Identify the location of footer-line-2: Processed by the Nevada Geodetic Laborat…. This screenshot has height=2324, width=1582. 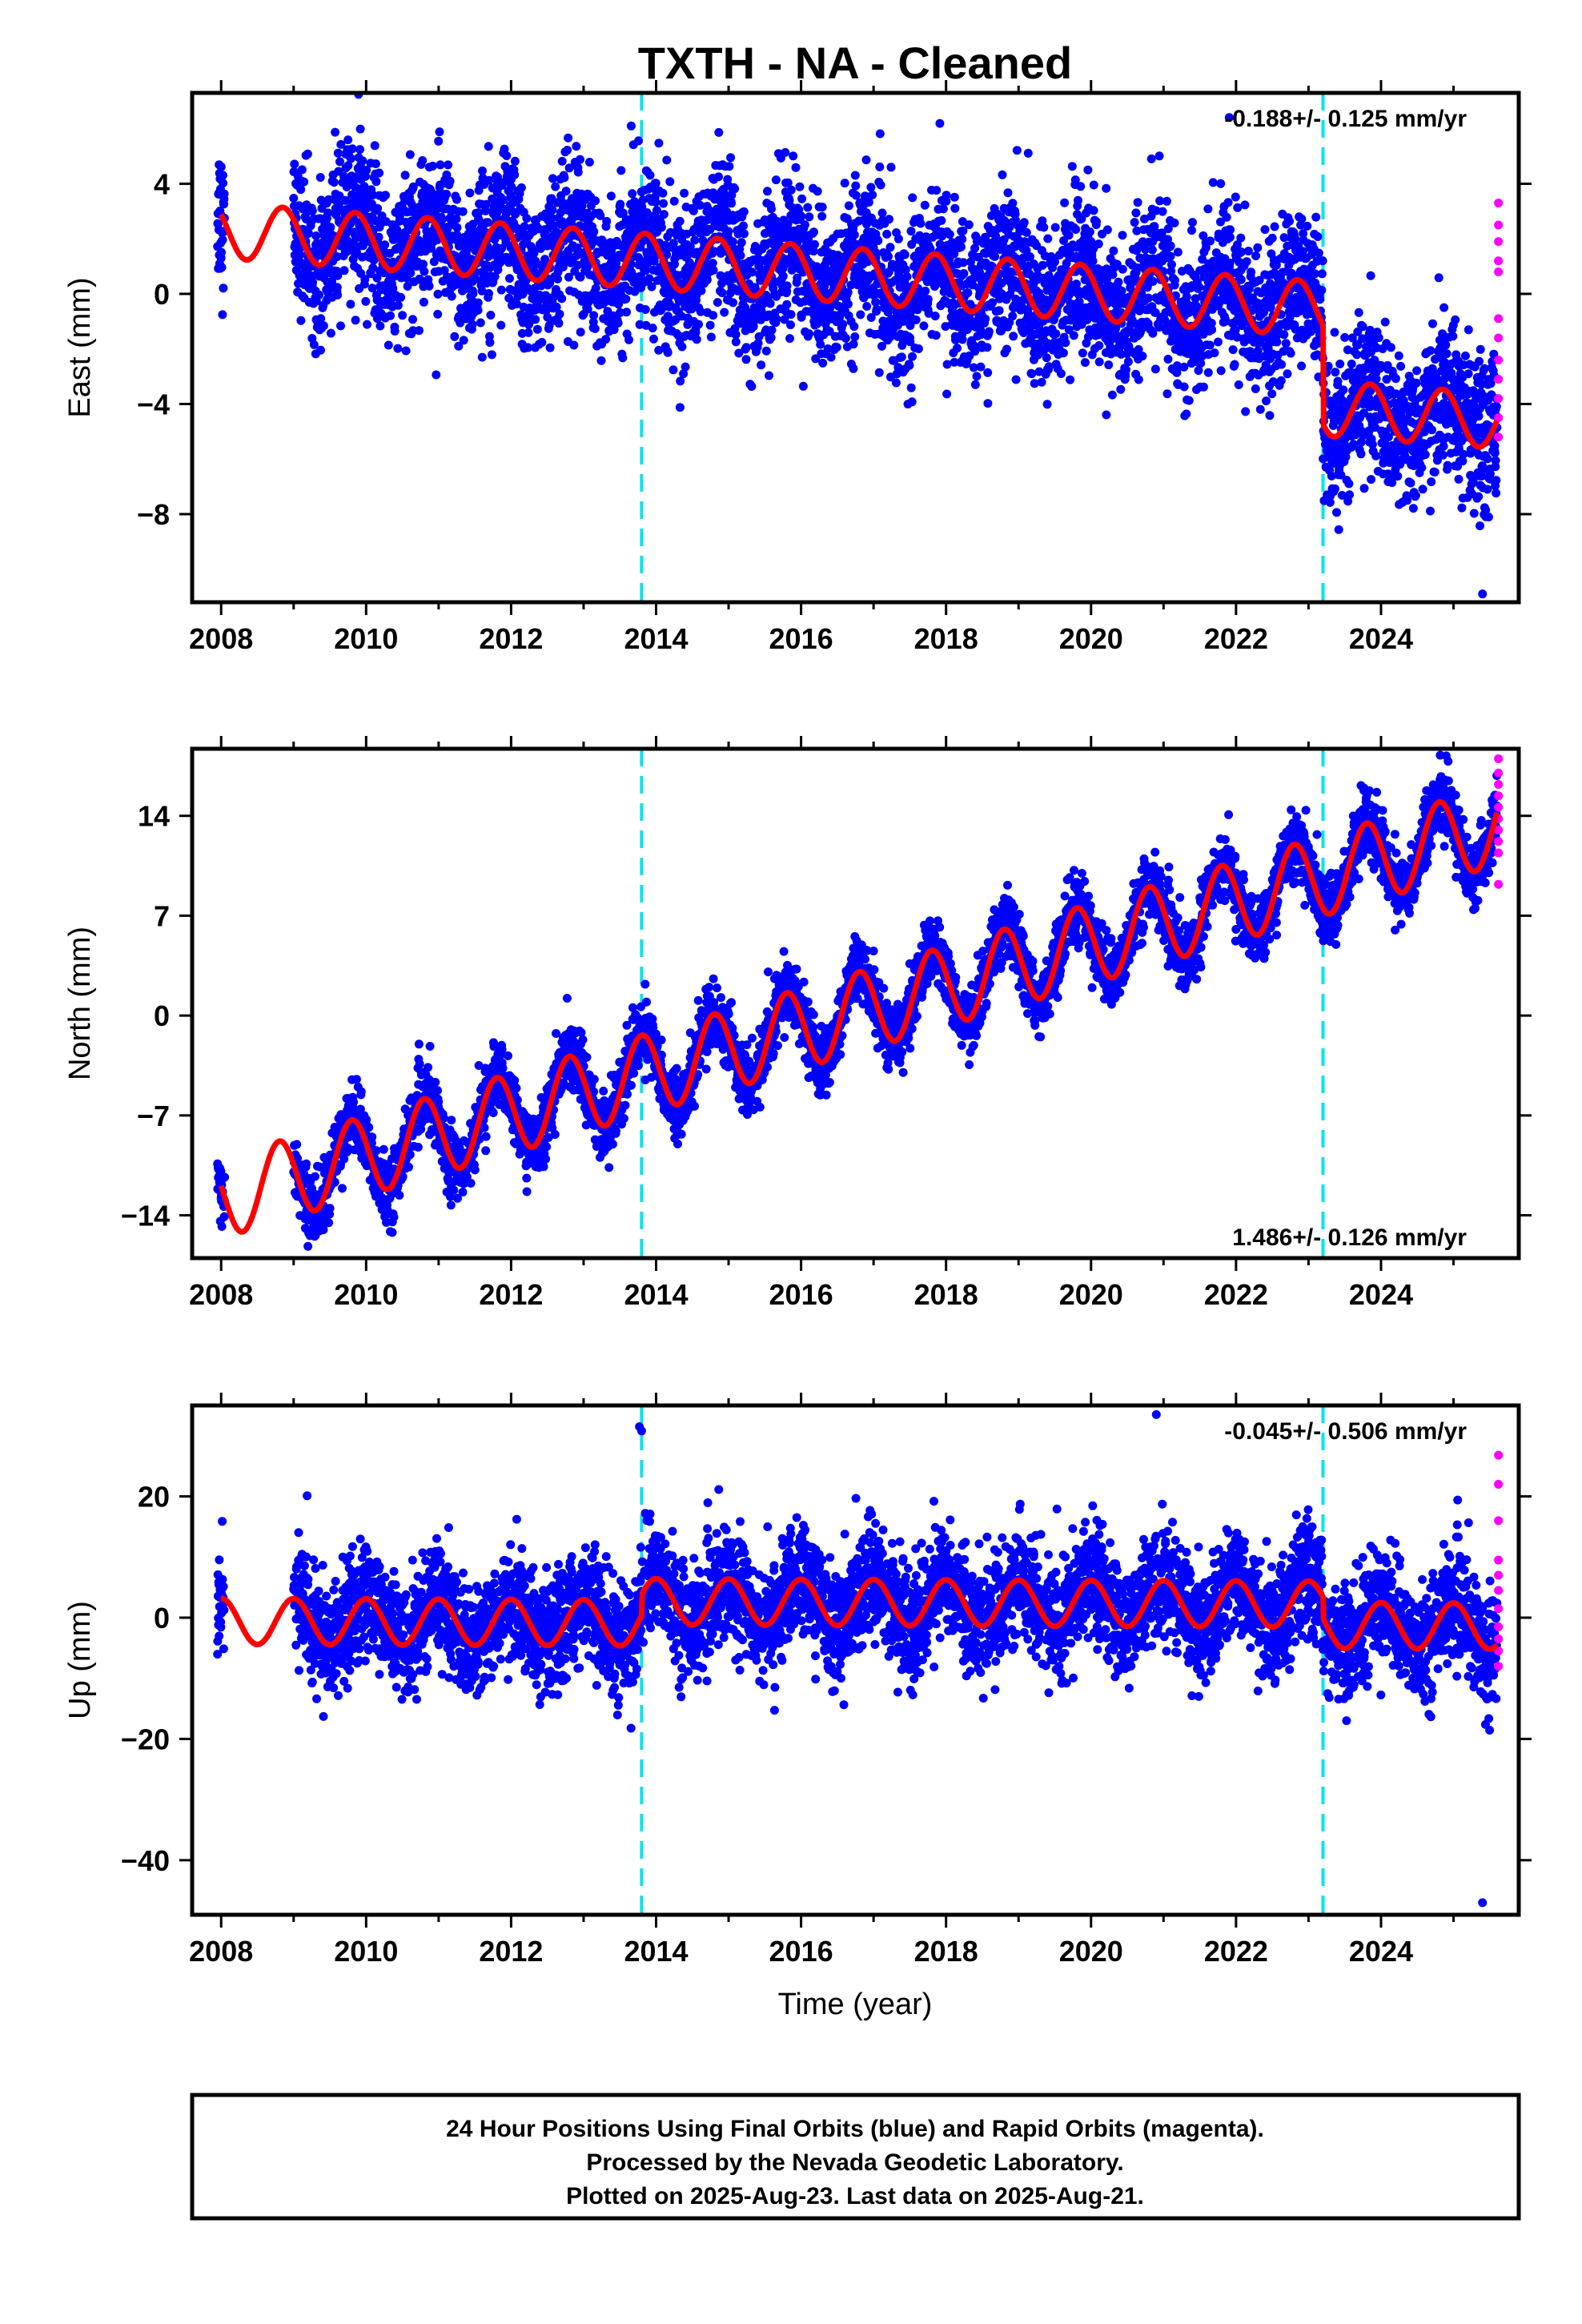
(854, 2162).